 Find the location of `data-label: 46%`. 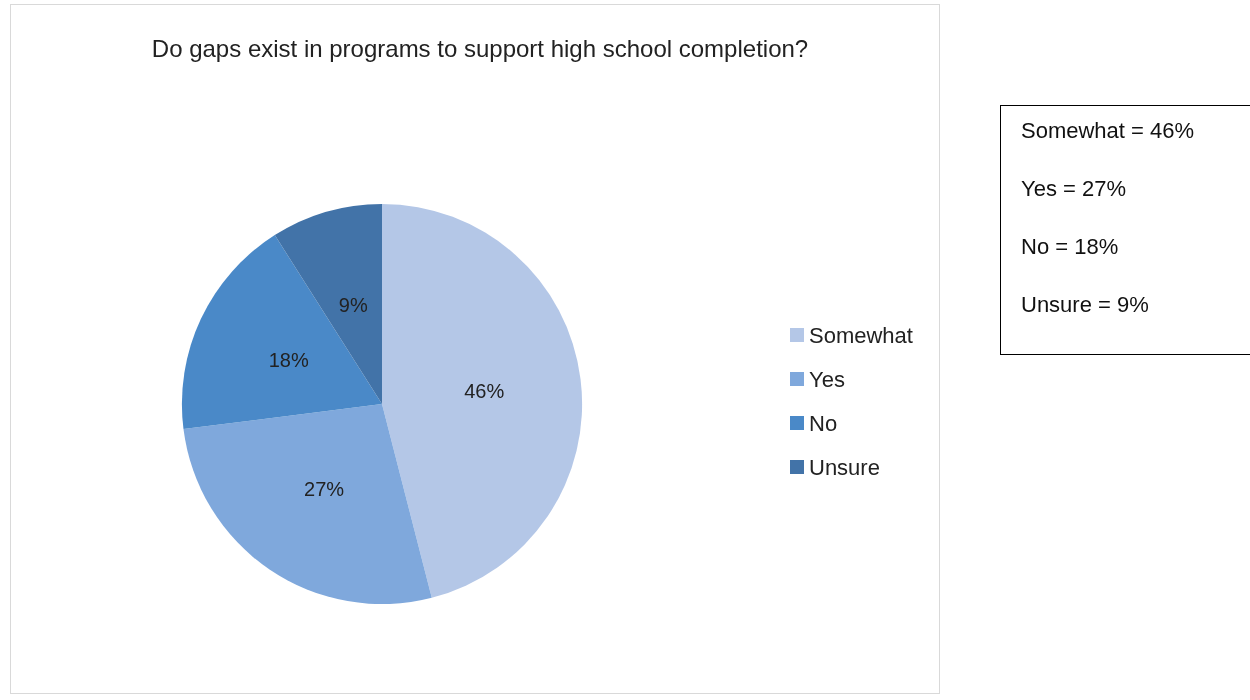

data-label: 46% is located at coordinates (484, 391).